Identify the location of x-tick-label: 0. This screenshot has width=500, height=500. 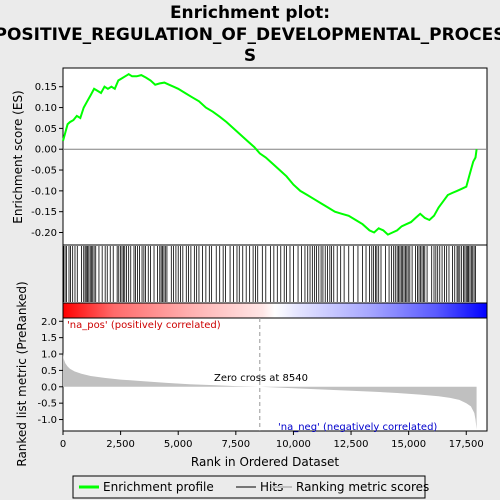
(63, 444).